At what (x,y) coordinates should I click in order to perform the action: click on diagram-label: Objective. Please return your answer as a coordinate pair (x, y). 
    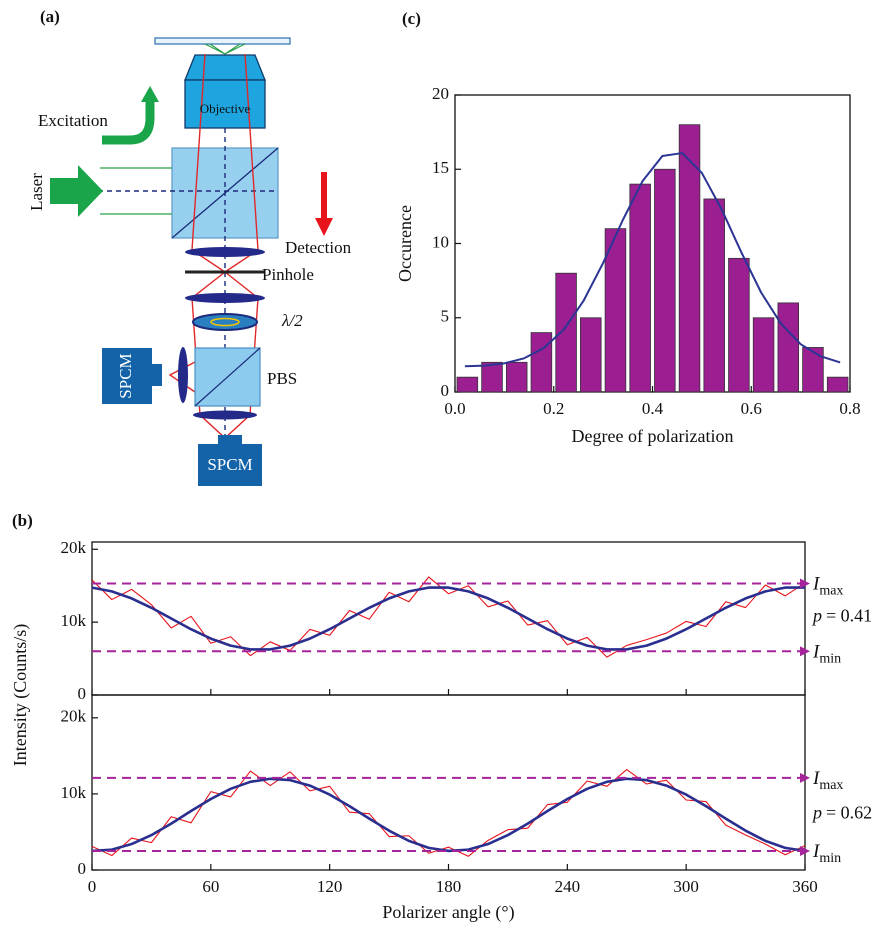
    Looking at the image, I should click on (225, 108).